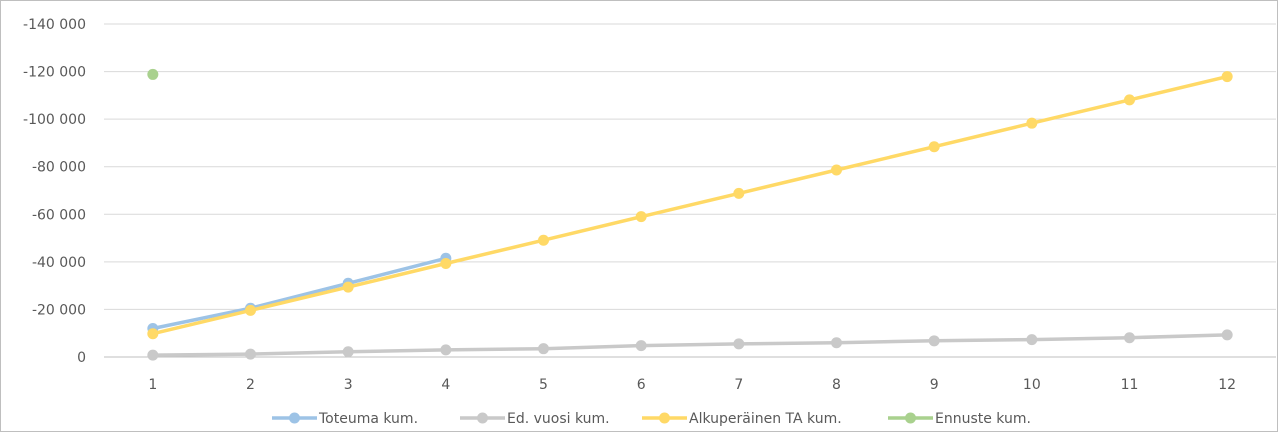  What do you see at coordinates (368, 419) in the screenshot?
I see `legend-label: Toteuma kum.` at bounding box center [368, 419].